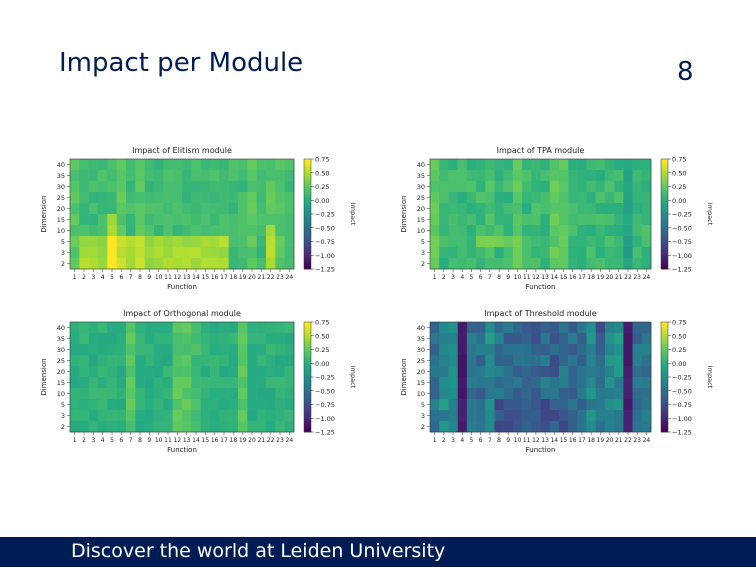  I want to click on x-tick-label: 24, so click(290, 277).